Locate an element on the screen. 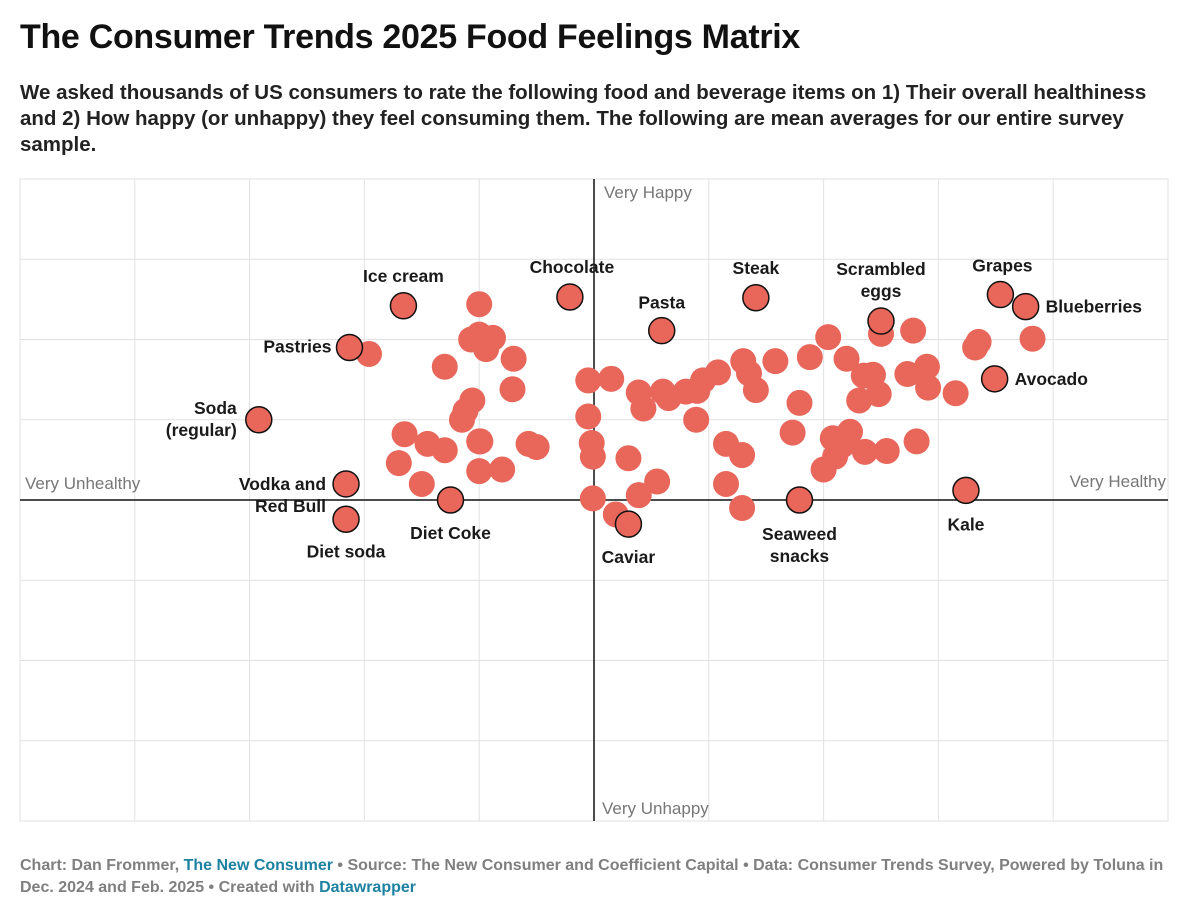  footer-credit: Chart: Dan Frommer, is located at coordinates (102, 865).